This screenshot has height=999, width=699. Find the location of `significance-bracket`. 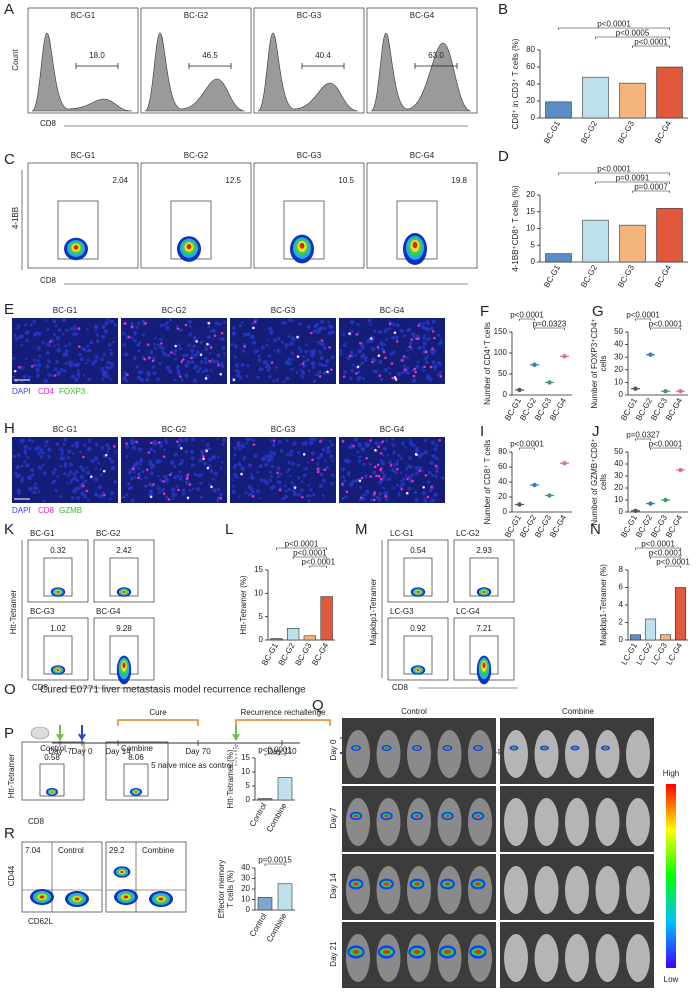

significance-bracket is located at coordinates (275, 864).